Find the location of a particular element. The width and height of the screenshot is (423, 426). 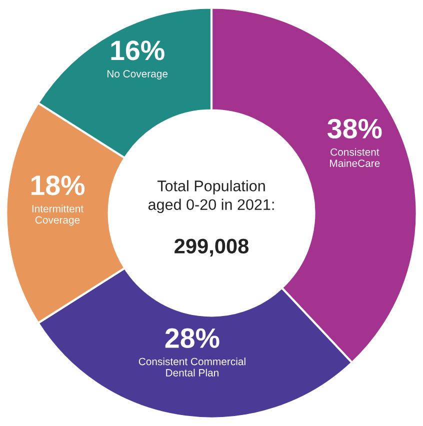

text: 299,008 is located at coordinates (211, 247).